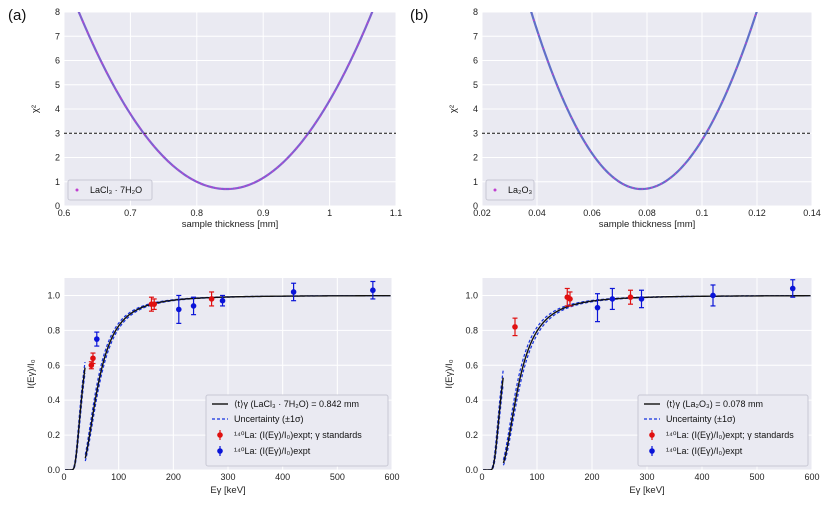 Image resolution: width=830 pixels, height=505 pixels. Describe the element at coordinates (471, 330) in the screenshot. I see `y-tick-label: 0.8` at that location.